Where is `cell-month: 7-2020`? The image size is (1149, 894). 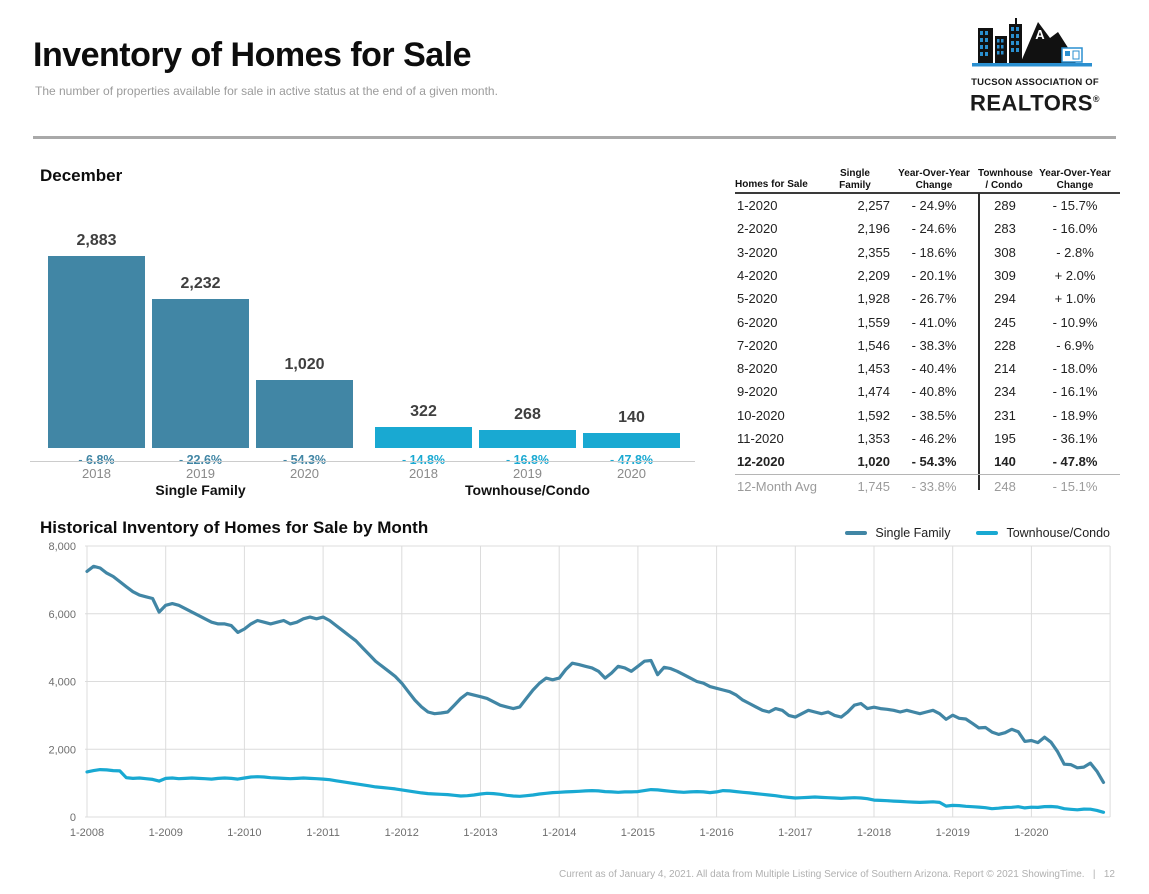
cell-month: 7-2020 is located at coordinates (757, 345).